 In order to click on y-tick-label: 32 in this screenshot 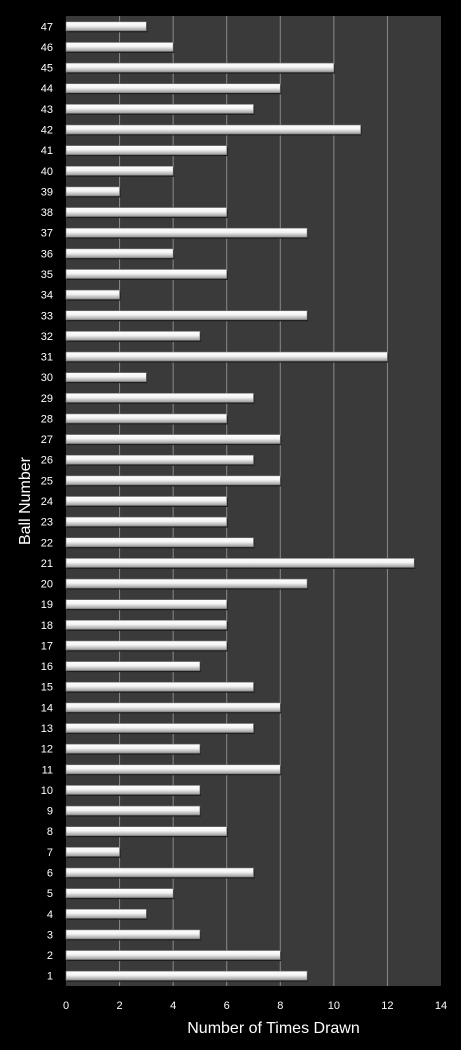, I will do `click(47, 337)`.